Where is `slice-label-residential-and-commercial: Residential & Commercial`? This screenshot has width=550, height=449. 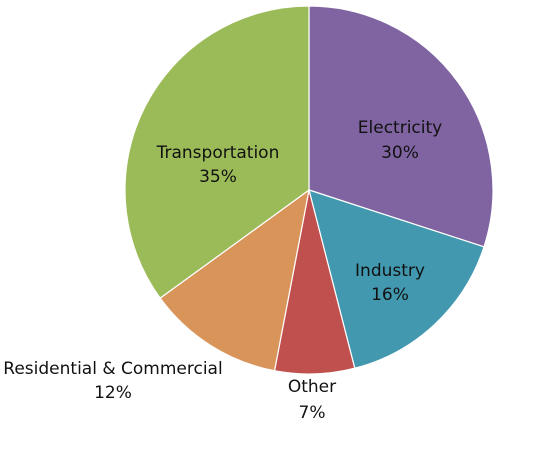
slice-label-residential-and-commercial: Residential & Commercial is located at coordinates (112, 369).